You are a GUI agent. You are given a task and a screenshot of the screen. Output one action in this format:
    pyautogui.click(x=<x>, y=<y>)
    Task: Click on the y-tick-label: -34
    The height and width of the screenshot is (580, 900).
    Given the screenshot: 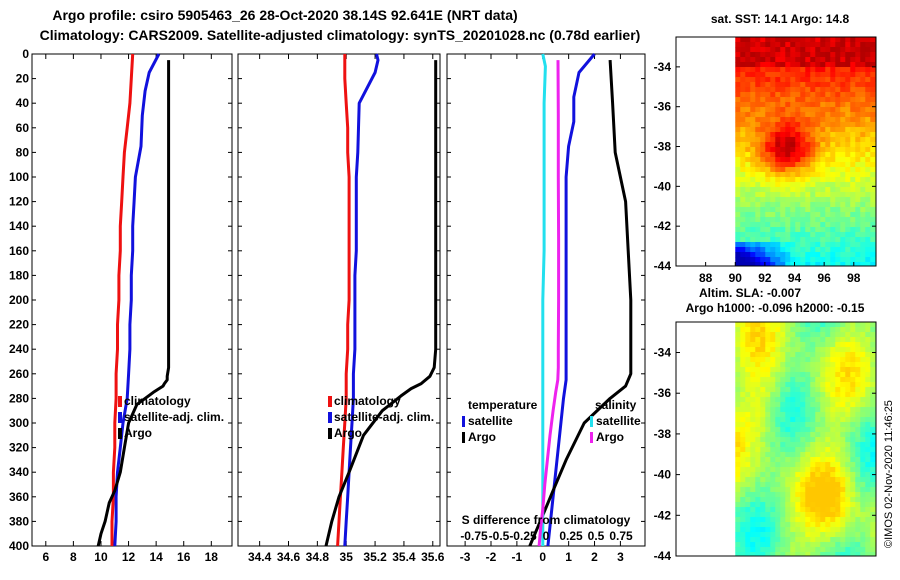 What is the action you would take?
    pyautogui.click(x=663, y=67)
    